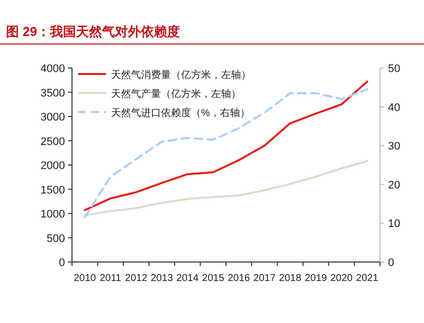 This screenshot has width=424, height=323. Describe the element at coordinates (162, 278) in the screenshot. I see `x-tick-label: 2013` at that location.